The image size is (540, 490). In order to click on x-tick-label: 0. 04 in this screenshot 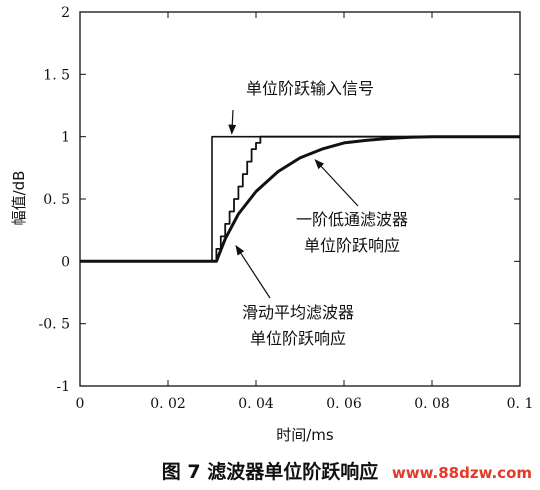, I will do `click(256, 404)`.